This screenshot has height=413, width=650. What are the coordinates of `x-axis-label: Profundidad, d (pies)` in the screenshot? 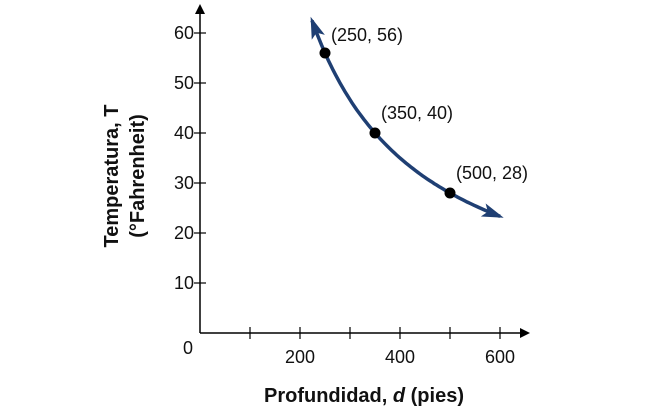 It's located at (364, 396).